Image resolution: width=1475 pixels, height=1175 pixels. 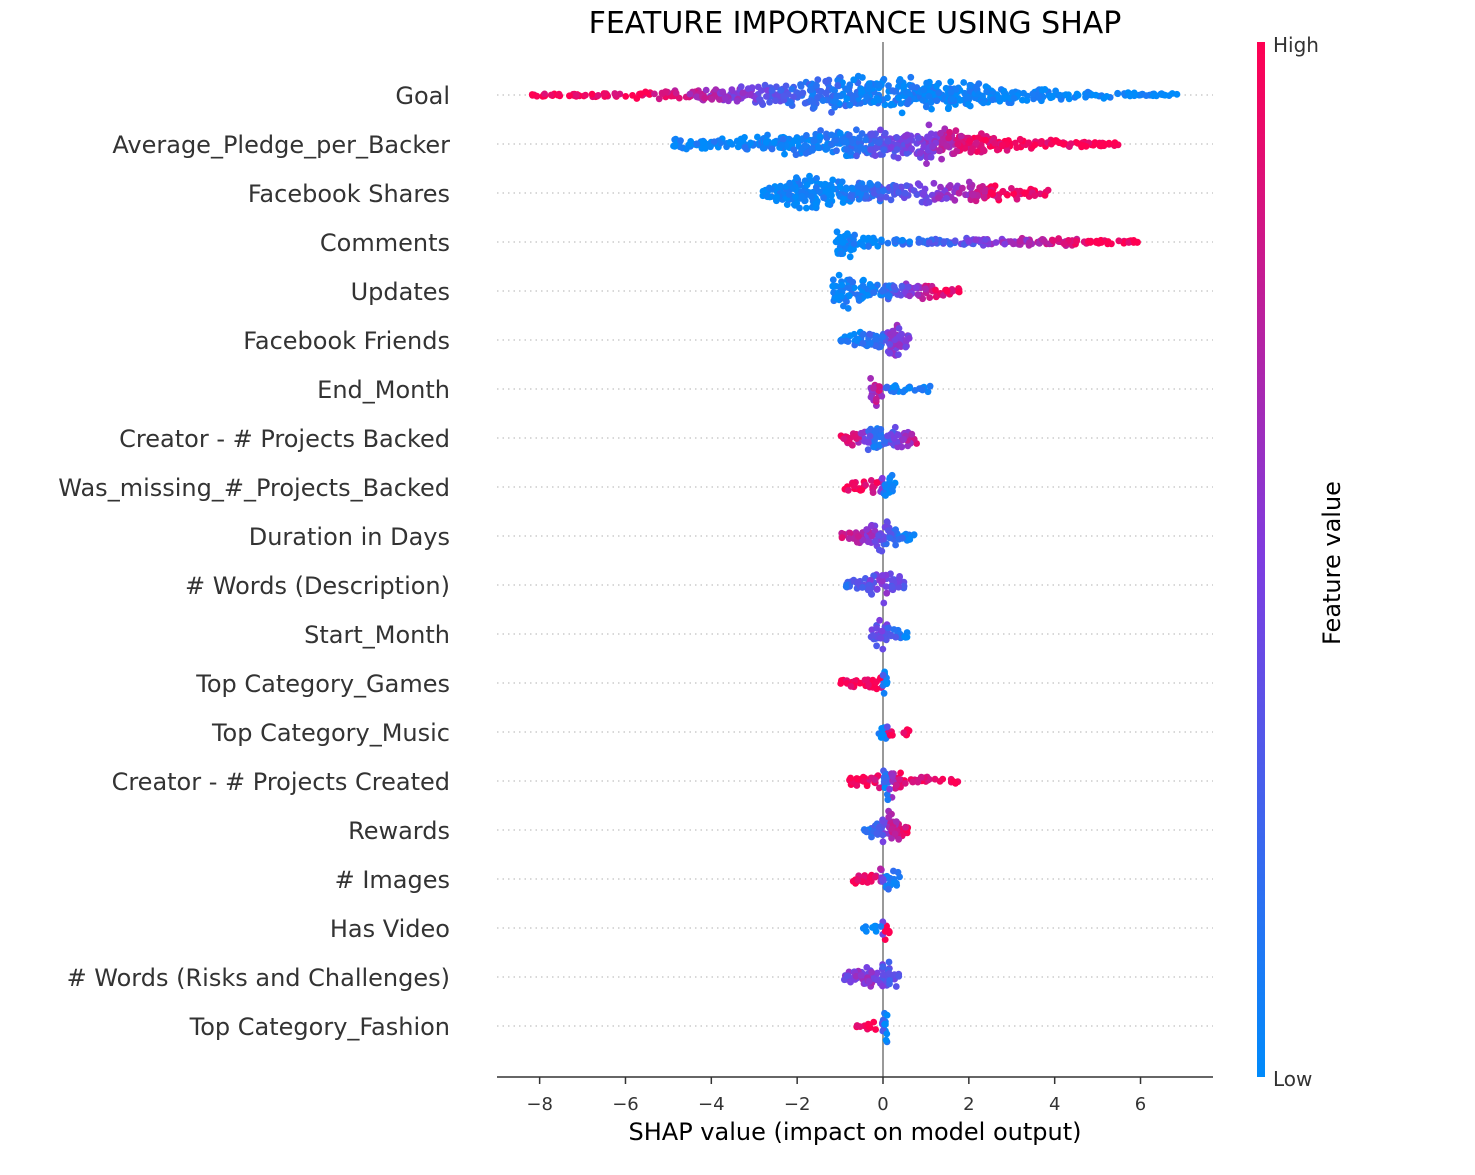 I want to click on feature-label: Creator - # Projects Backed, so click(x=284, y=439).